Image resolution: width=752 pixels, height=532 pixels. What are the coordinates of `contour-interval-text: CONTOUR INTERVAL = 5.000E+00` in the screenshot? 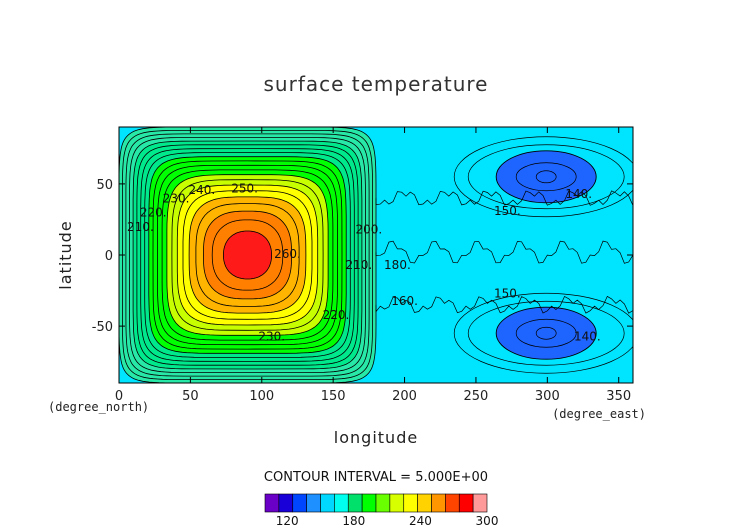 It's located at (376, 477).